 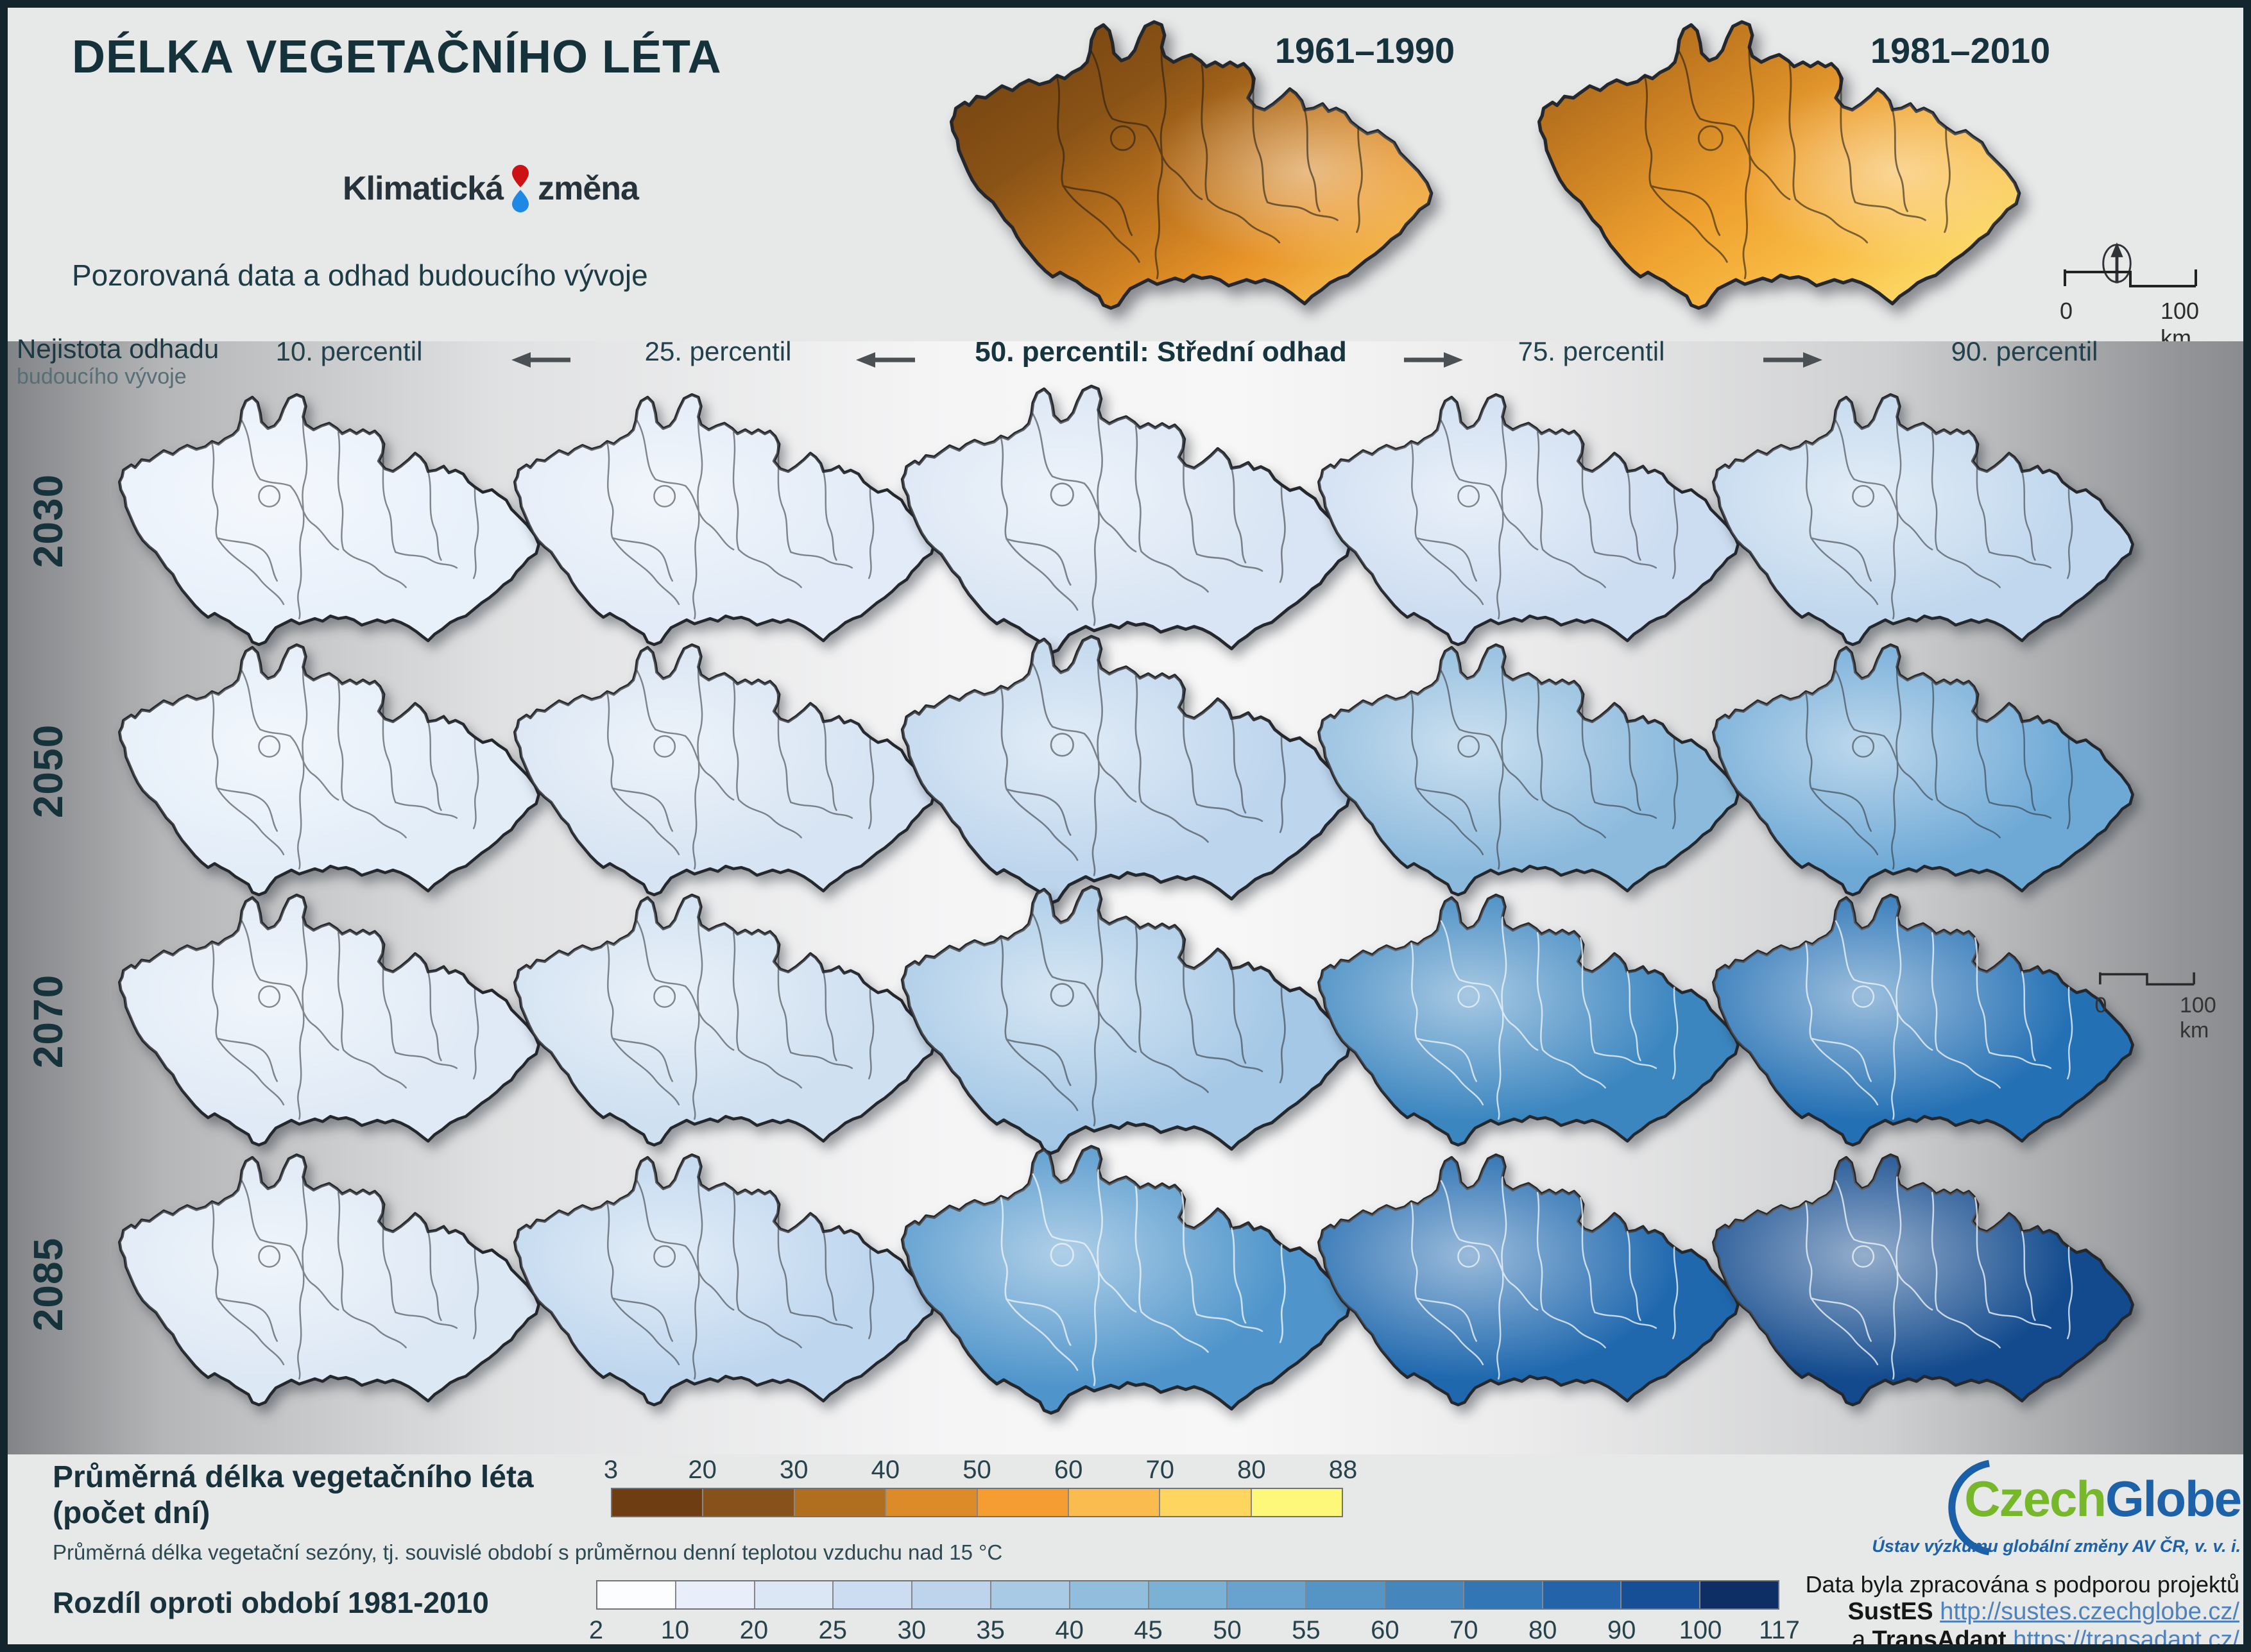 I want to click on map-2030-p50, so click(x=1127, y=521).